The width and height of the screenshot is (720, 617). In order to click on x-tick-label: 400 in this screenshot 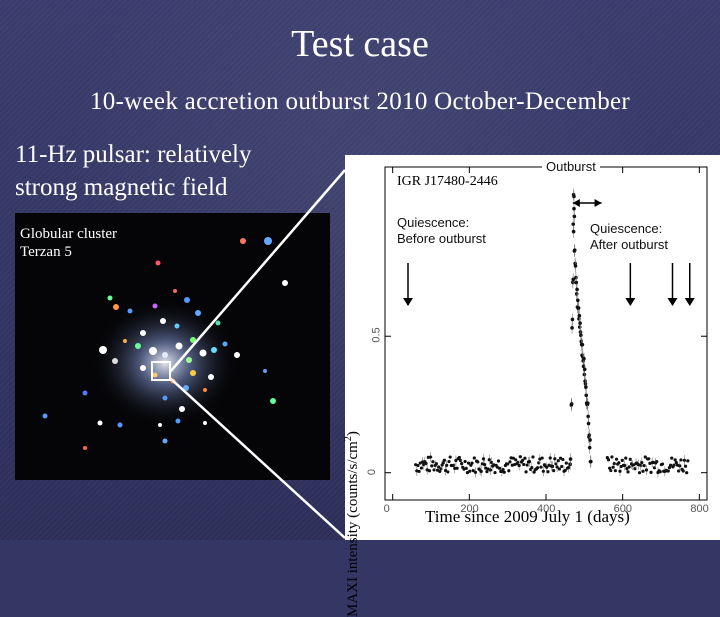, I will do `click(546, 509)`.